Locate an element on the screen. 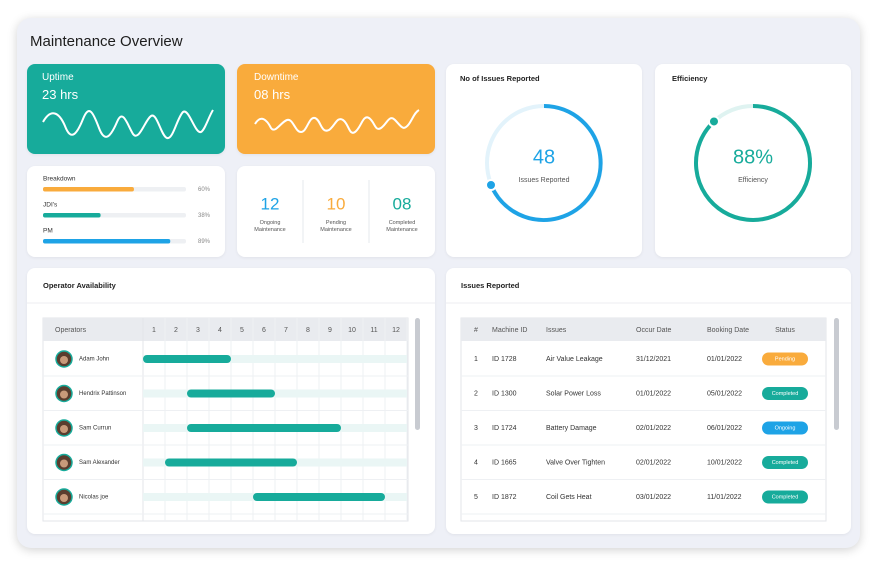 This screenshot has width=878, height=566. downtime-value: 08 hrs is located at coordinates (272, 94).